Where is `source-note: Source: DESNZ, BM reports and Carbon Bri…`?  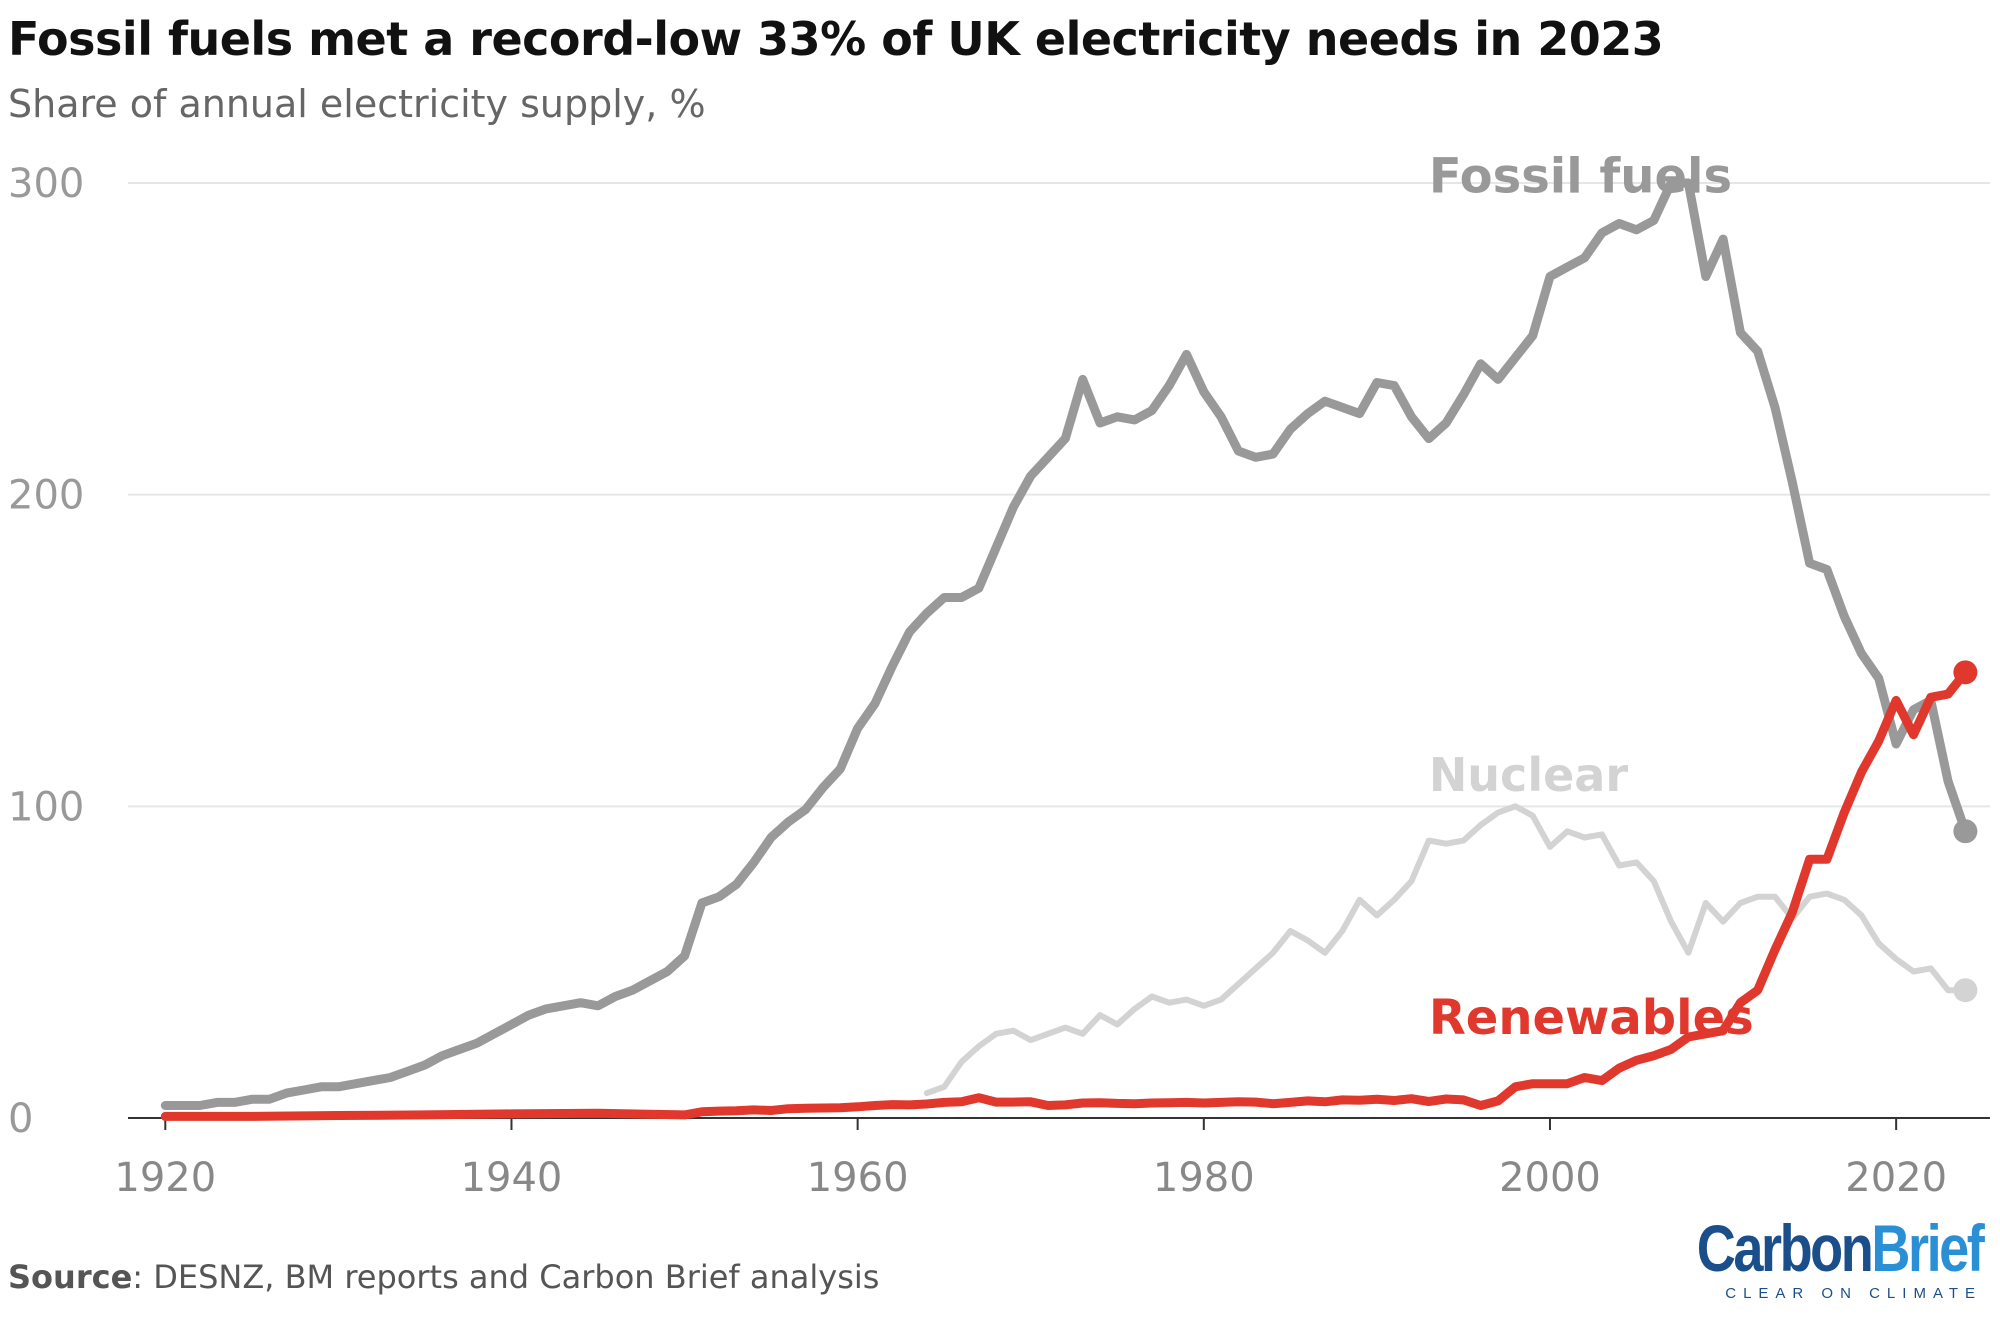 source-note: Source: DESNZ, BM reports and Carbon Bri… is located at coordinates (443, 1277).